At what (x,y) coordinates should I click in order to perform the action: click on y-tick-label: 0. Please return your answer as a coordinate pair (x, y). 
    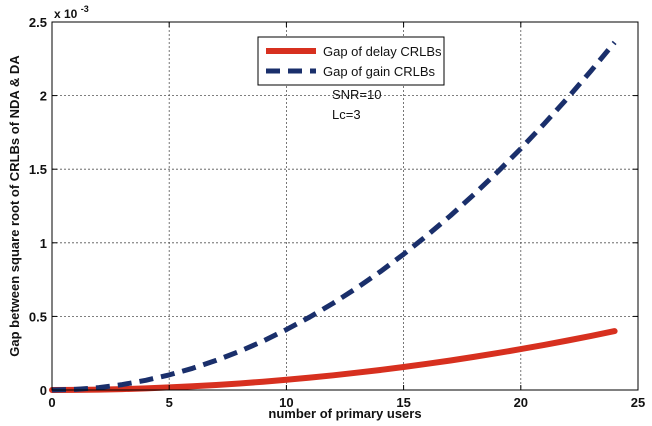
    Looking at the image, I should click on (43, 390).